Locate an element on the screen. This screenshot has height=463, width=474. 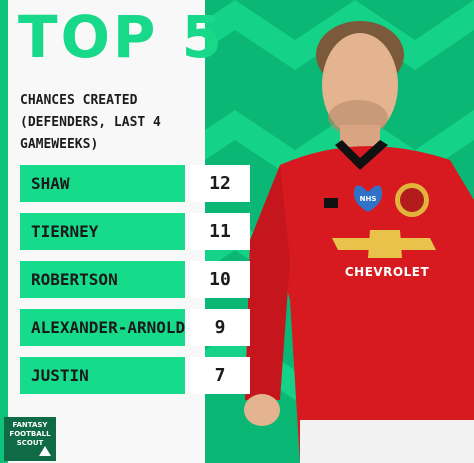
logo-text: FANTASY FOOTBALL SCOUT is located at coordinates (30, 434).